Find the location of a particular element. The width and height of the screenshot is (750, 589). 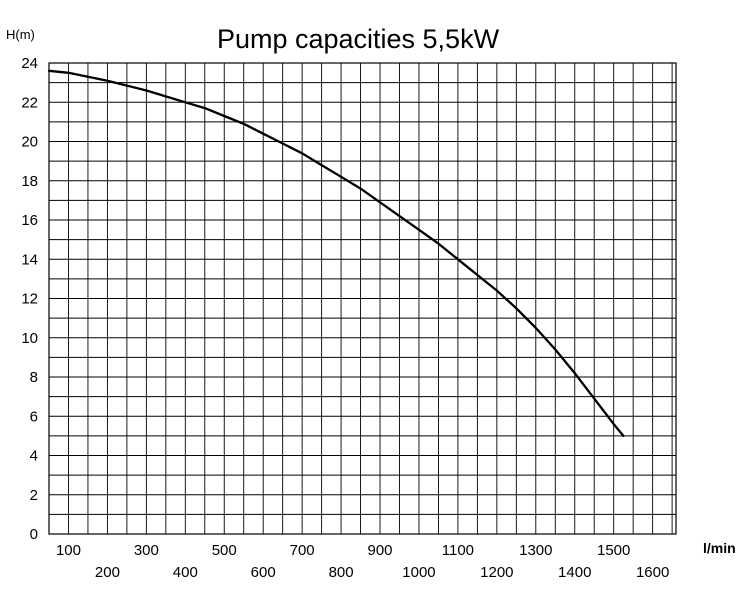

x-tick-label: 1100 is located at coordinates (458, 550).